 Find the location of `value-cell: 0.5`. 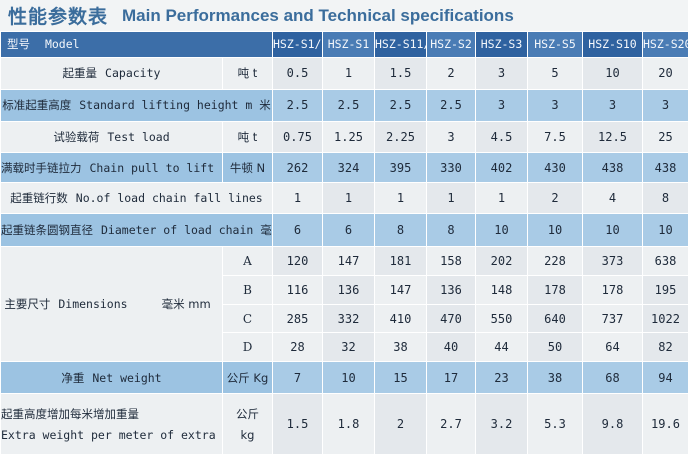

value-cell: 0.5 is located at coordinates (297, 73).